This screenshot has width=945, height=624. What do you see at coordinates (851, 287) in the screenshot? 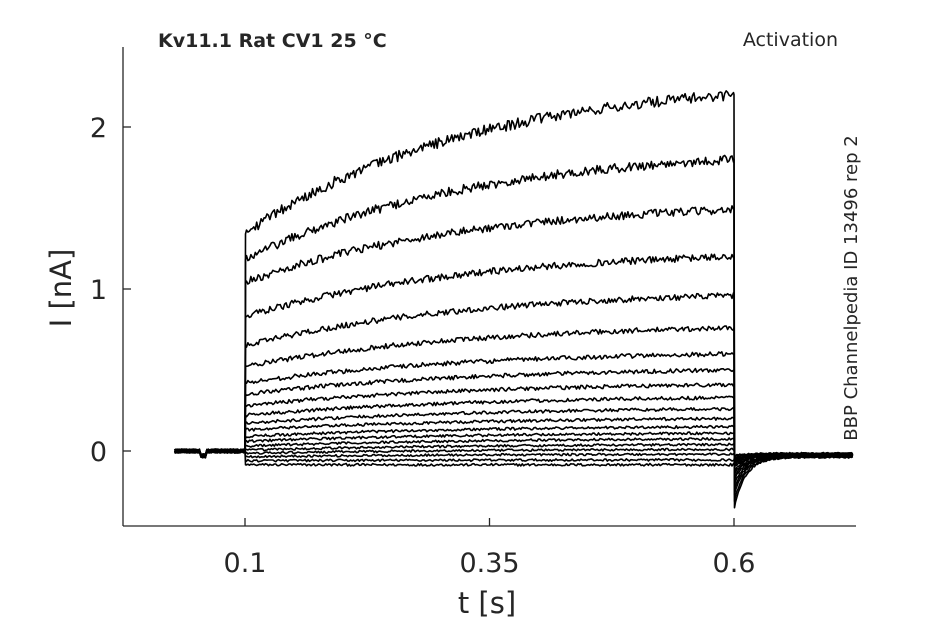
I see `source-id-label: BBP Channelpedia ID 13496 rep 2` at bounding box center [851, 287].